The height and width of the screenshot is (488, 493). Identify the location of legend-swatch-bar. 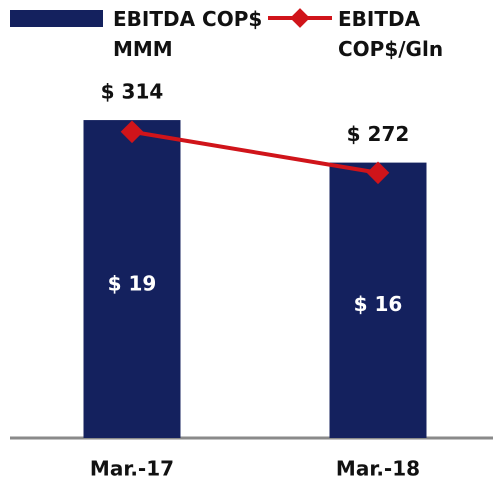
(56, 18).